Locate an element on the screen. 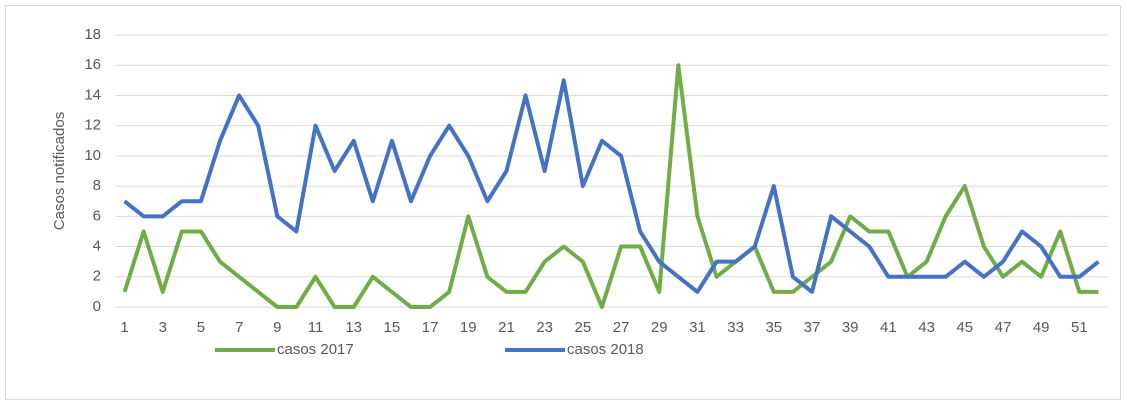 The image size is (1127, 407). x-tick-label: 31 is located at coordinates (697, 327).